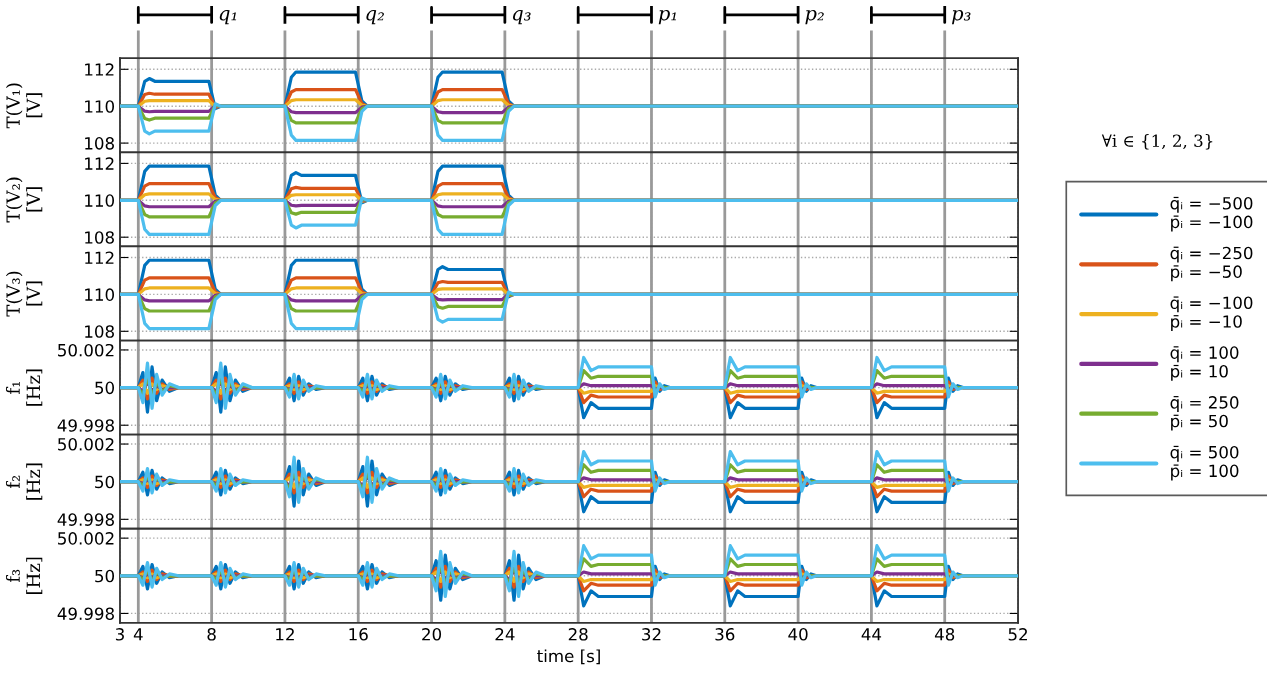 The width and height of the screenshot is (1267, 677). I want to click on ref-line-label: p₁, so click(667, 17).